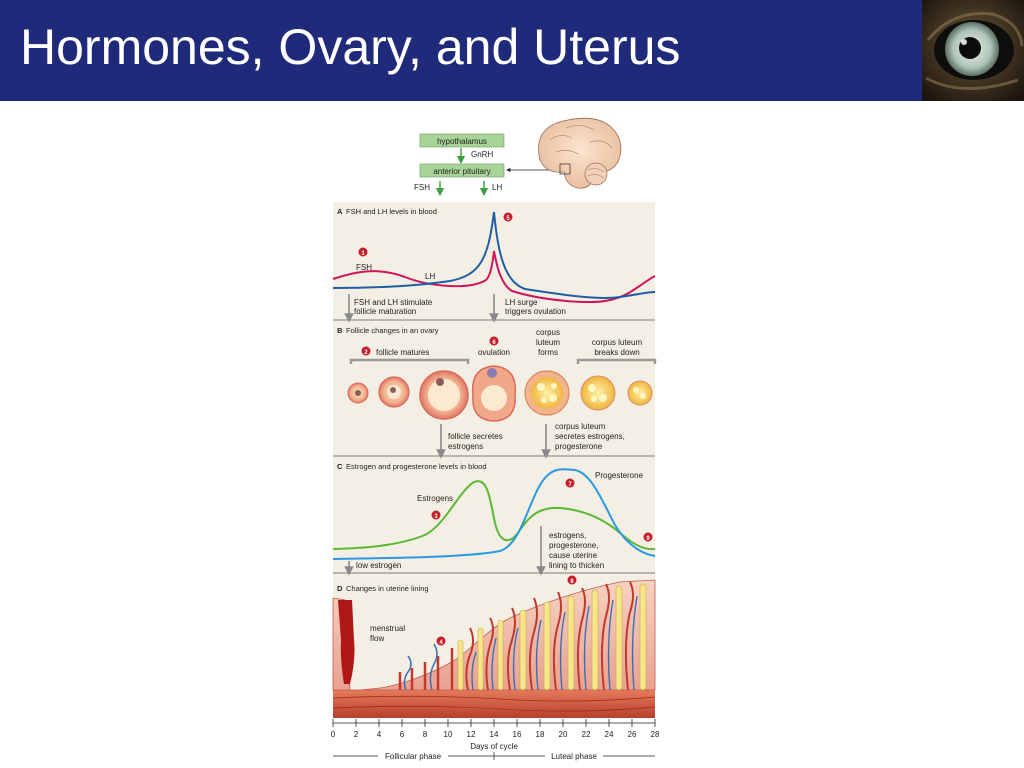  I want to click on panel-b-note-right-1: corpus luteum, so click(580, 426).